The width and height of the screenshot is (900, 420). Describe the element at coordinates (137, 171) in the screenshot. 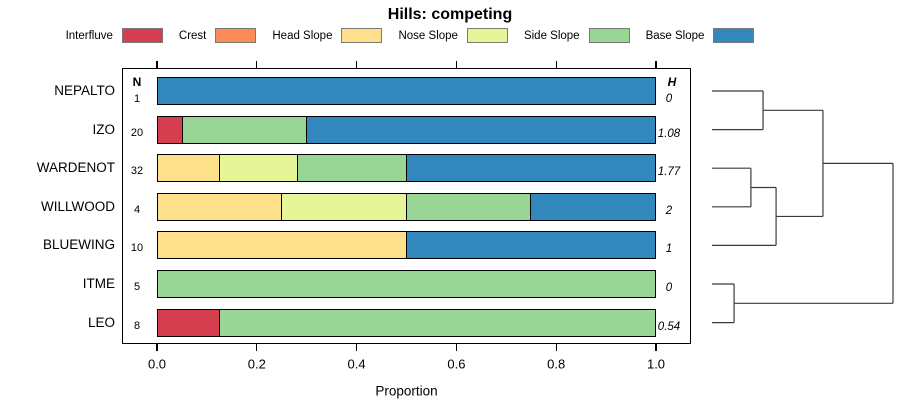

I see `n-value-wardenot: 32` at that location.